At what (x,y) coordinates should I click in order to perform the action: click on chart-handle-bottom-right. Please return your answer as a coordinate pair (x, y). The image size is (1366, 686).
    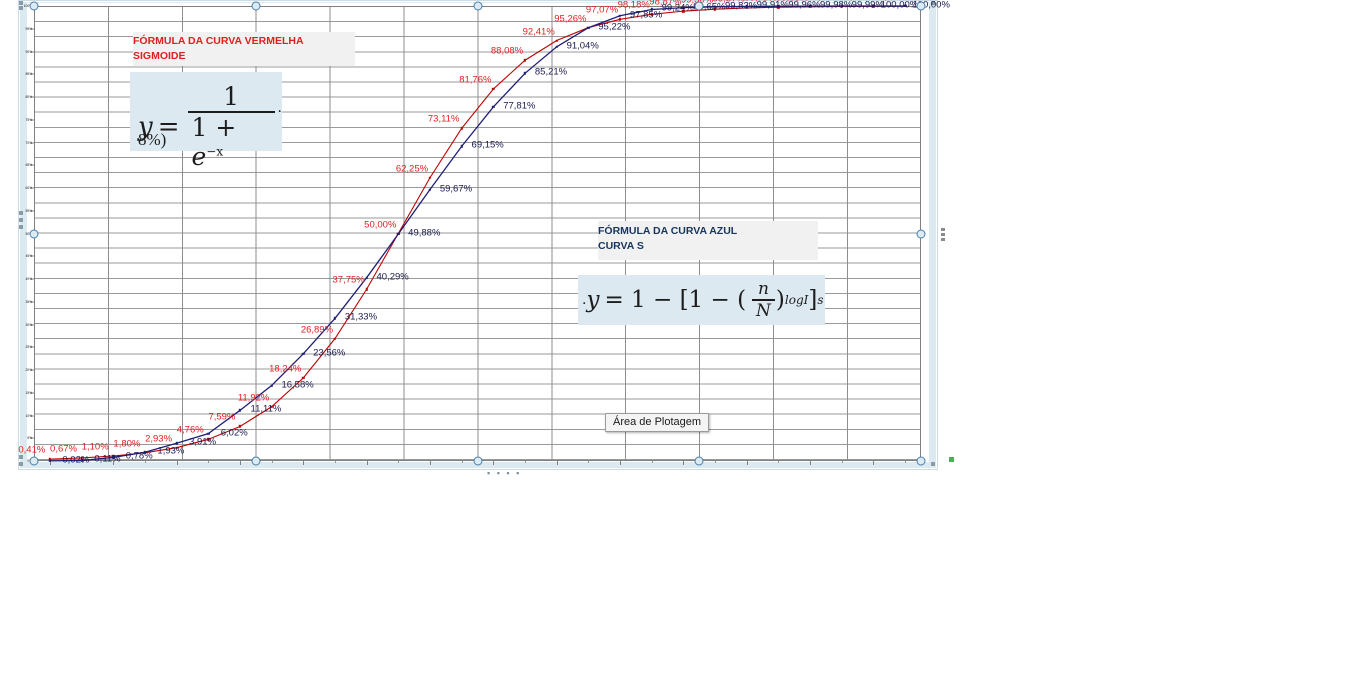
    Looking at the image, I should click on (933, 464).